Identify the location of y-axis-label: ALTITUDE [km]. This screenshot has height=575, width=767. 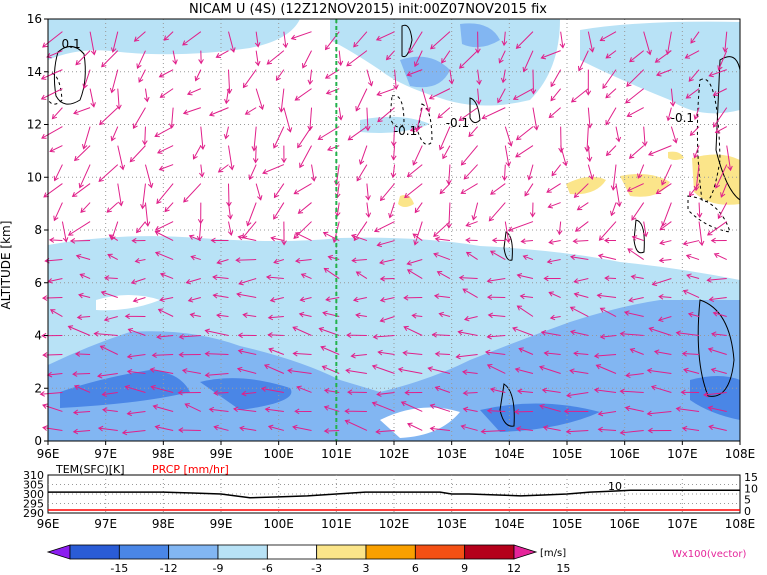
(6, 265).